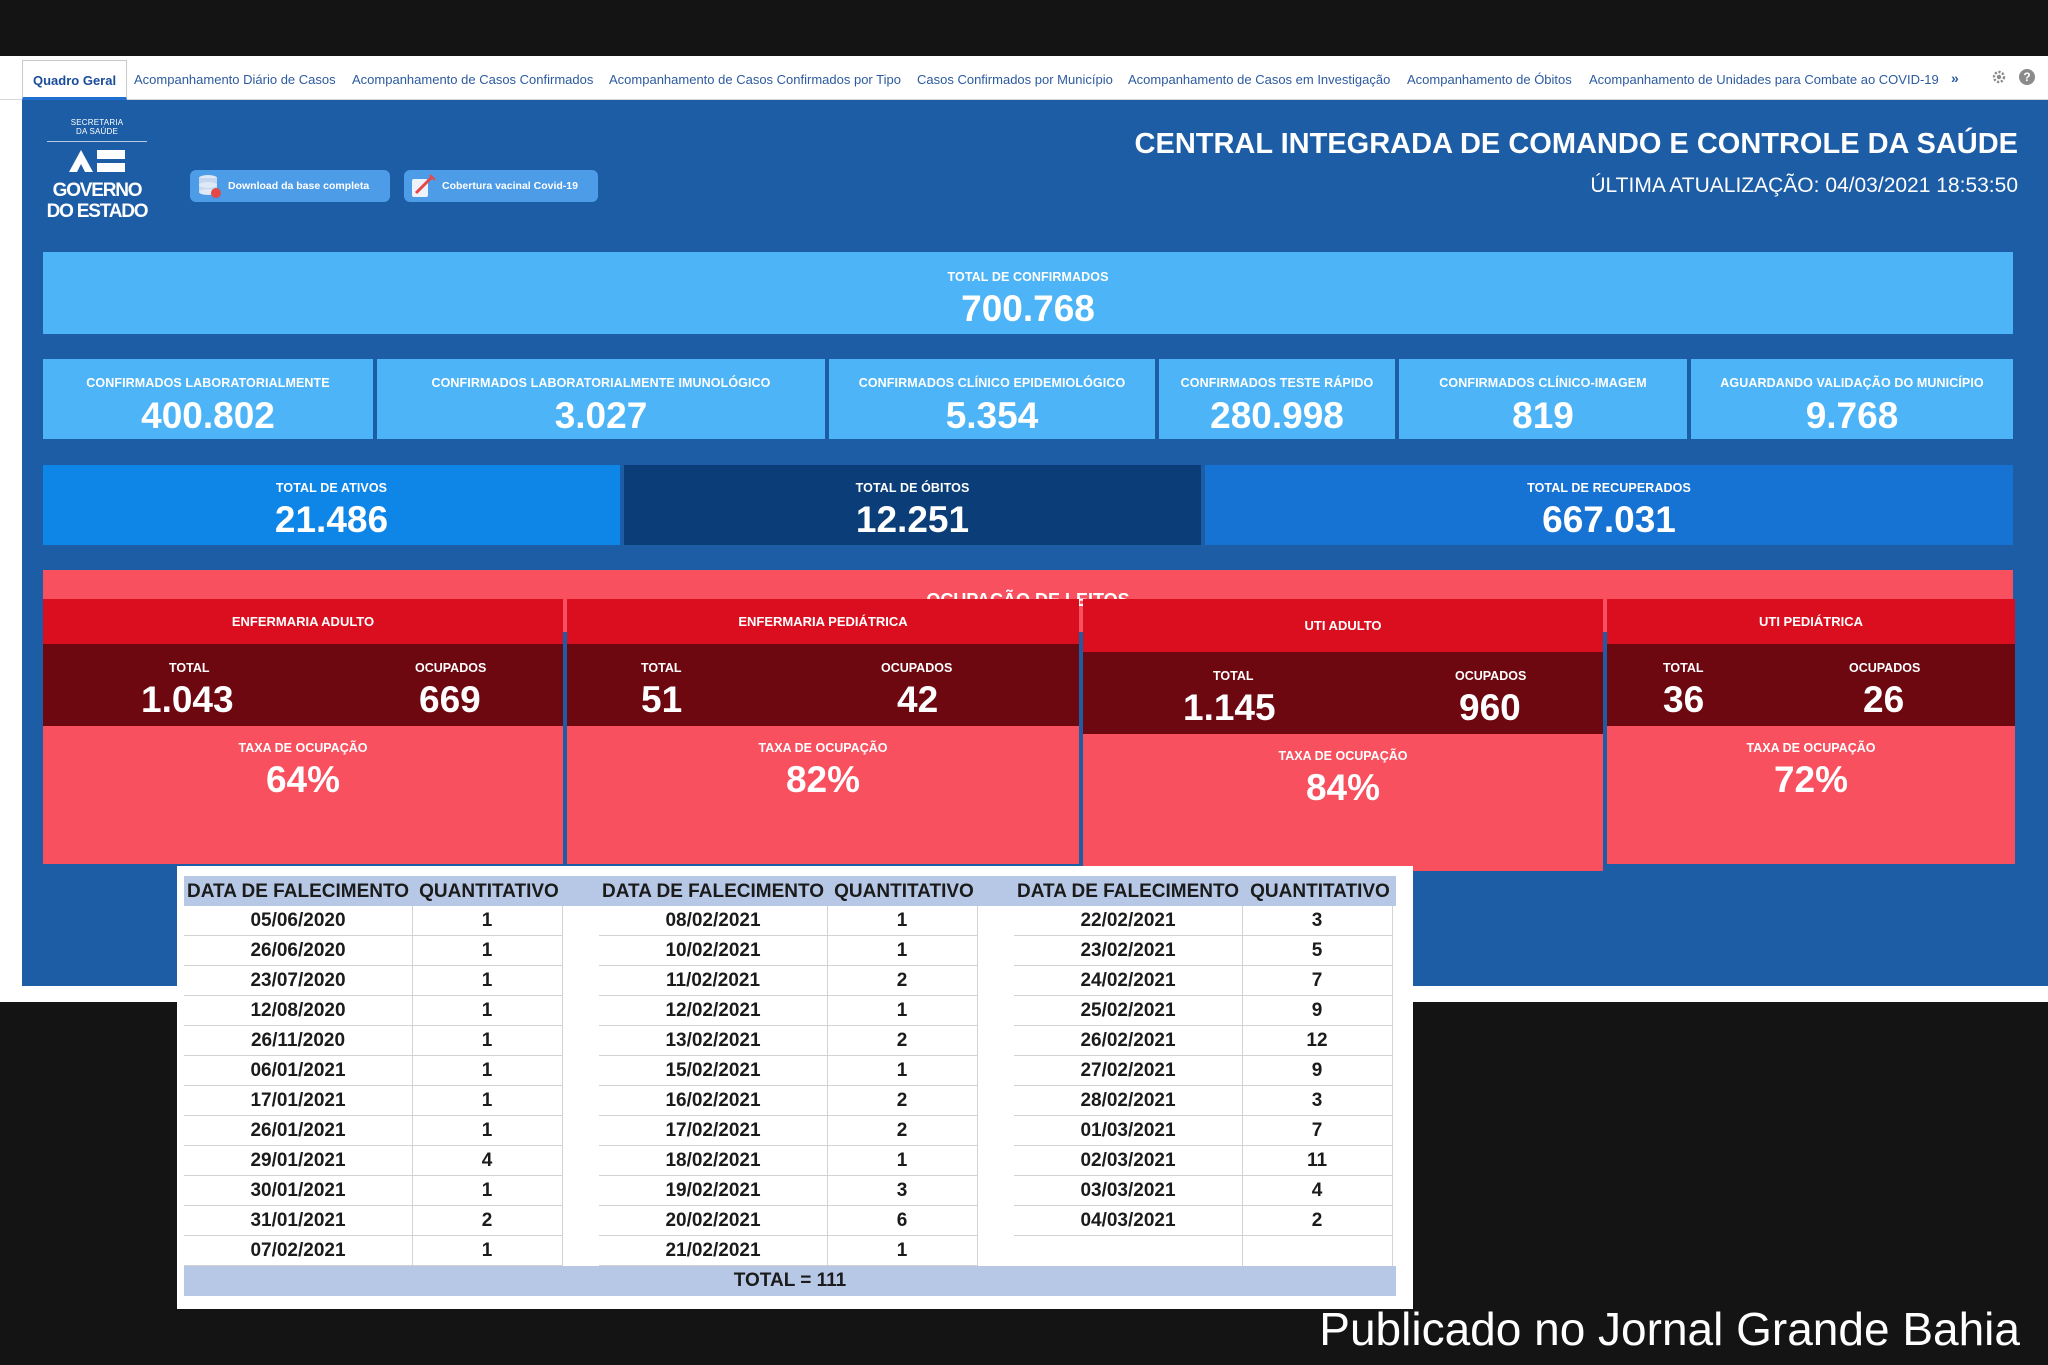 The width and height of the screenshot is (2048, 1365). I want to click on death-date-cell: 20/02/2021, so click(713, 1220).